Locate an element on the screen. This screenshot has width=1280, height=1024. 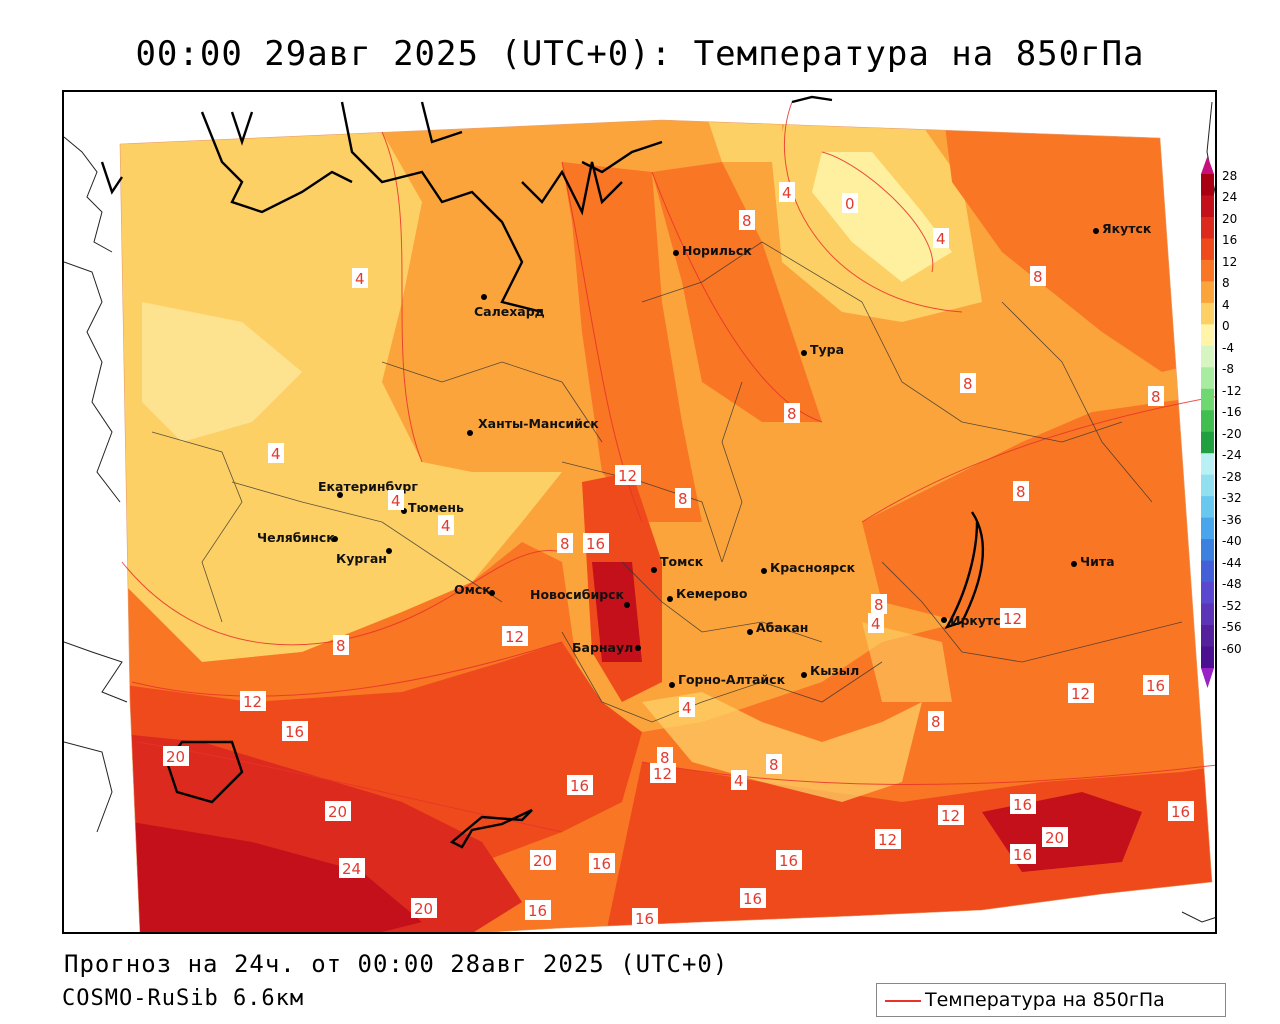
legend-line-swatch is located at coordinates (903, 1001).